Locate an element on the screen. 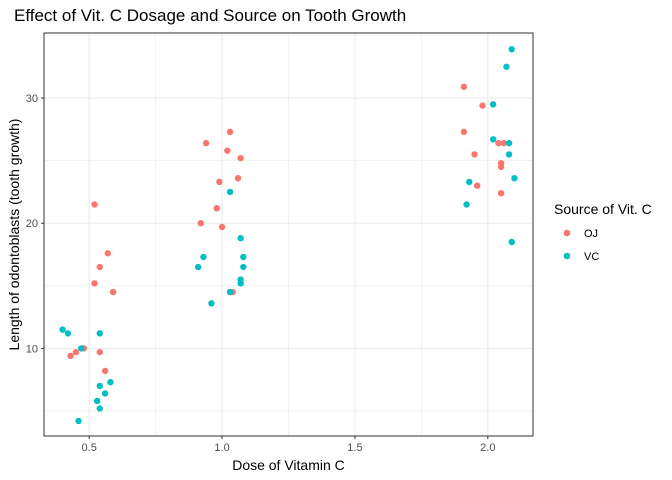  x-axis-ticks: 0.5 1.0 1.5 2.0 is located at coordinates (288, 445).